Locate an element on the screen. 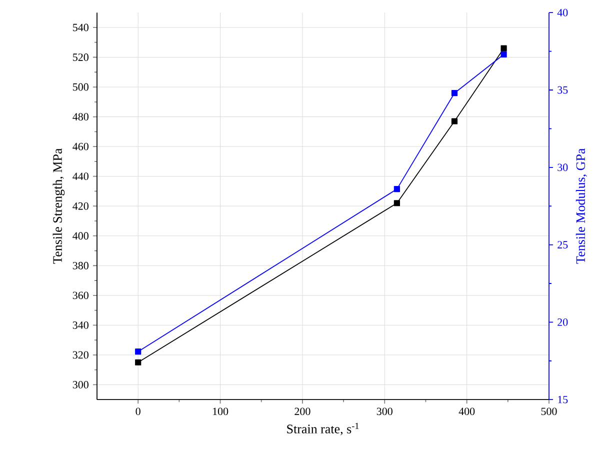 Image resolution: width=597 pixels, height=462 pixels. x-tick-label: 500 is located at coordinates (549, 412).